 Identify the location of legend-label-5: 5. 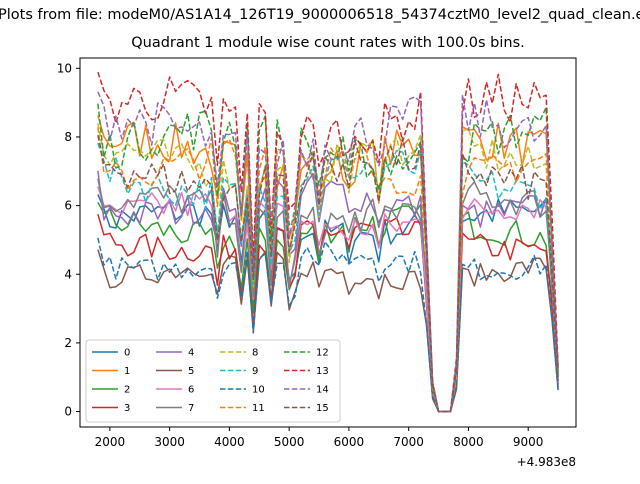
(191, 371).